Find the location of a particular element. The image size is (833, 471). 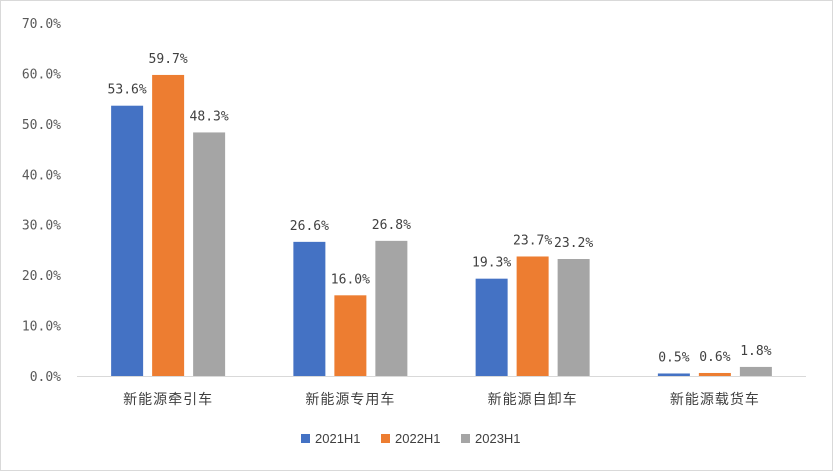

y-tick-label: 30.0% is located at coordinates (41, 226).